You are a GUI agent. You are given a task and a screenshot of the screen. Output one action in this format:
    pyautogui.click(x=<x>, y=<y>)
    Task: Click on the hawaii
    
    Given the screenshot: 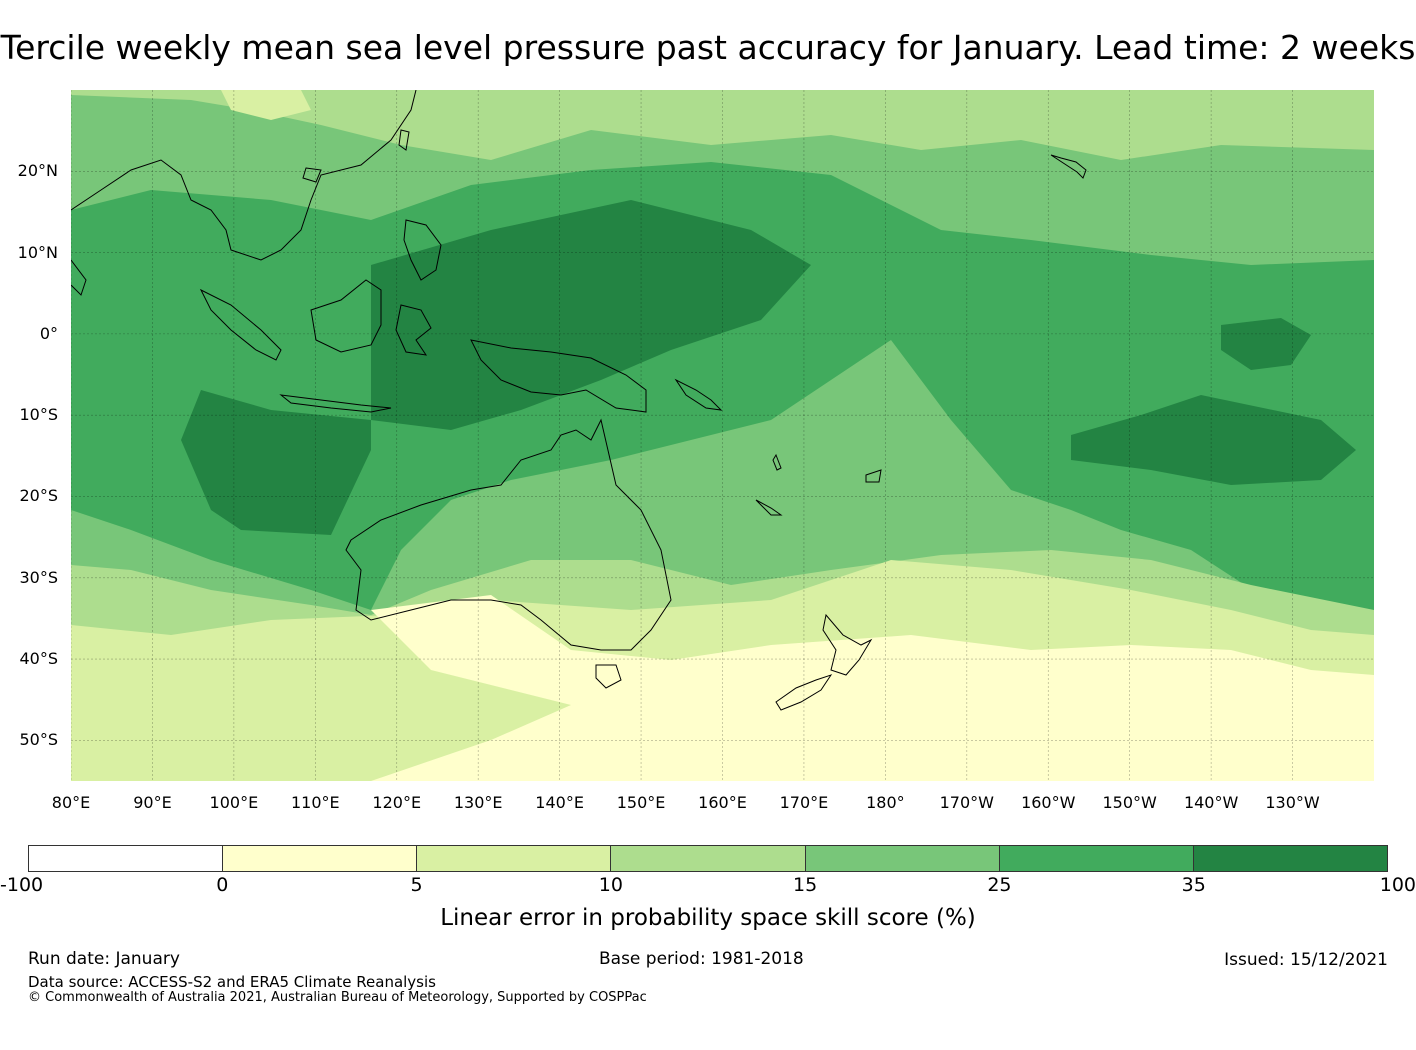 What is the action you would take?
    pyautogui.click(x=1068, y=166)
    